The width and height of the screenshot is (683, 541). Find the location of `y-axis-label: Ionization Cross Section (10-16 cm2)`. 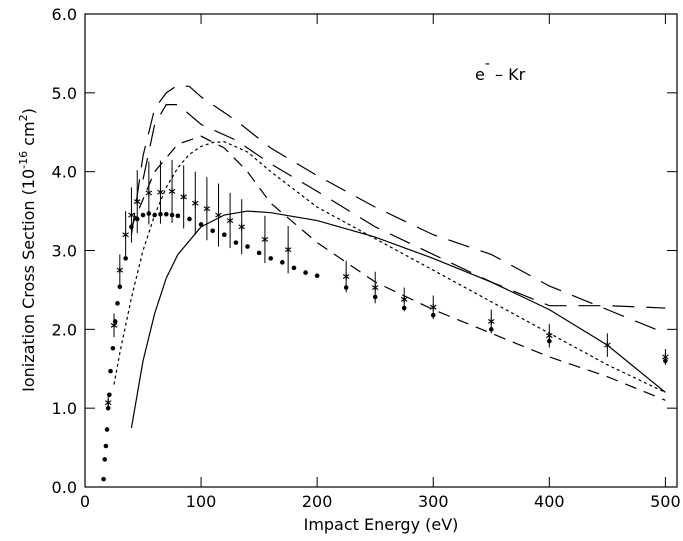

y-axis-label: Ionization Cross Section (10-16 cm2) is located at coordinates (27, 250).